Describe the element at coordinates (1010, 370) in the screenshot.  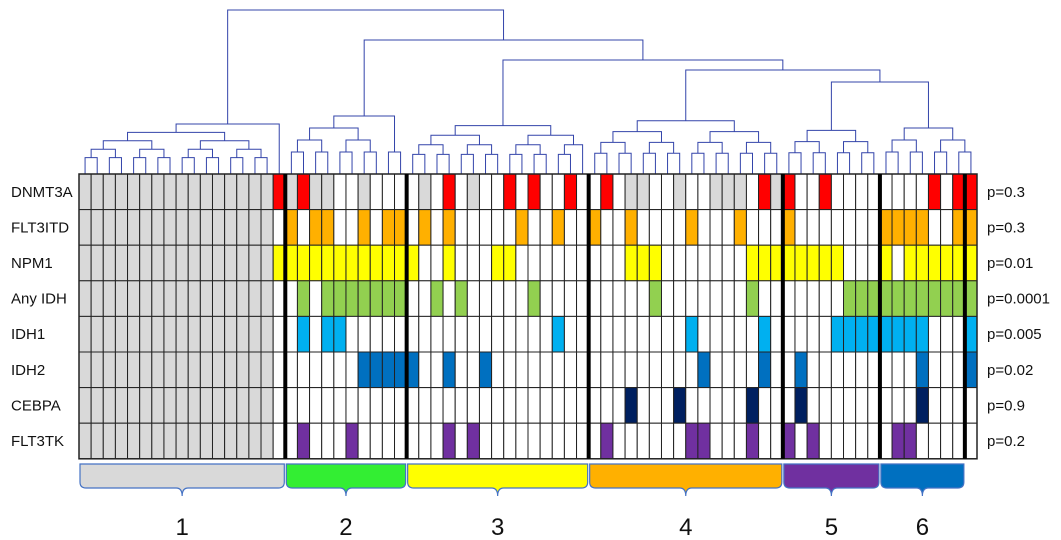
I see `p-value: p=0.02` at that location.